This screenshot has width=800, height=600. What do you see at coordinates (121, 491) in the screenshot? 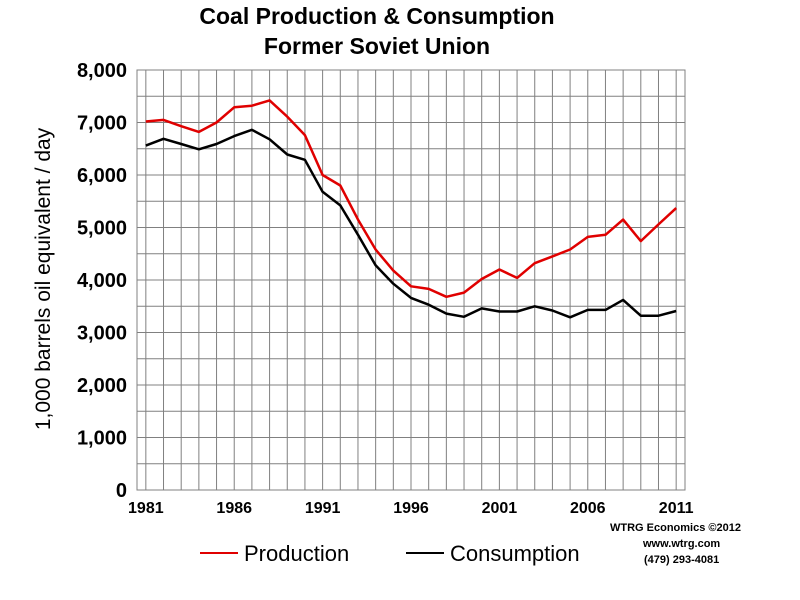
I see `y-tick-label: 0` at bounding box center [121, 491].